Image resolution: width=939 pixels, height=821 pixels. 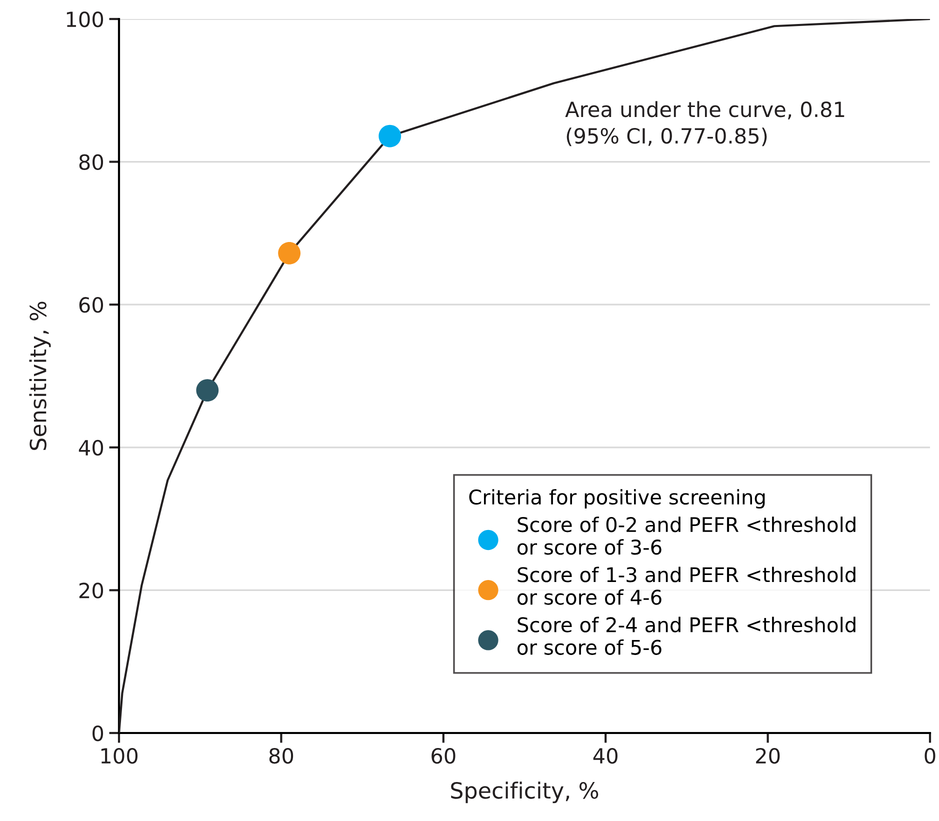 What do you see at coordinates (444, 756) in the screenshot?
I see `x-tick-label: 60` at bounding box center [444, 756].